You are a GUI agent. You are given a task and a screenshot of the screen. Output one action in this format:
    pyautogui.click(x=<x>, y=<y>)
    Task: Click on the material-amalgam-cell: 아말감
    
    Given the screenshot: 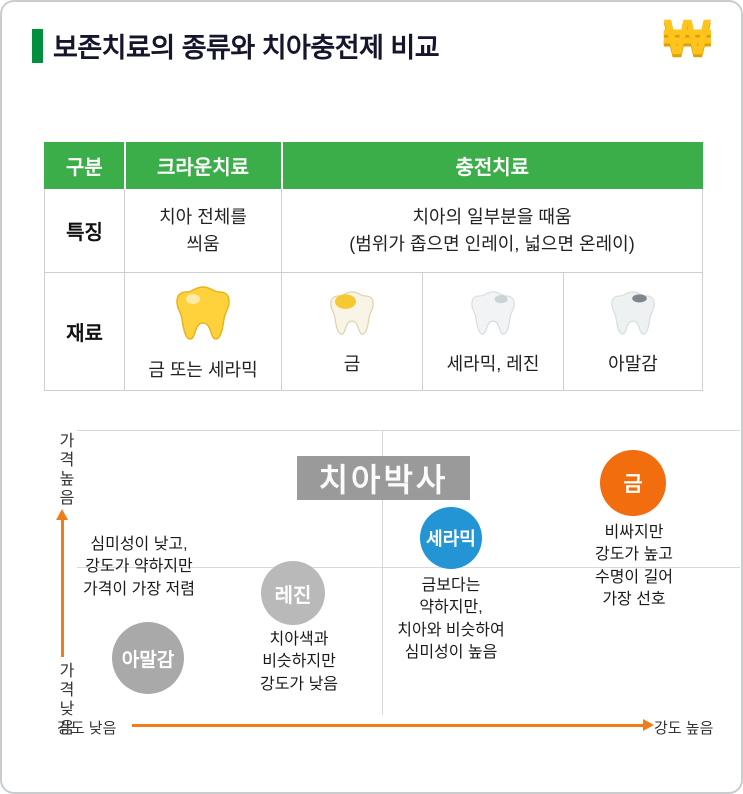 What is the action you would take?
    pyautogui.click(x=633, y=331)
    